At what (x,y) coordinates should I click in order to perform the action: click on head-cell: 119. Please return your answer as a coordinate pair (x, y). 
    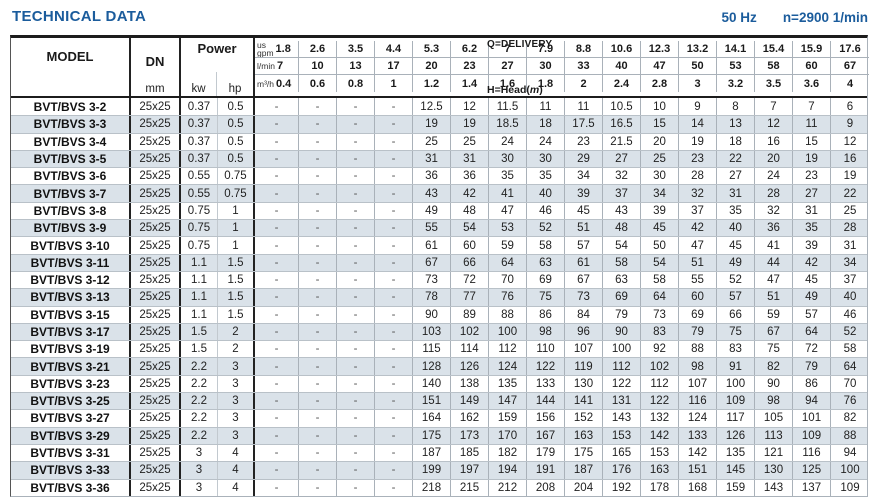
    Looking at the image, I should click on (584, 366).